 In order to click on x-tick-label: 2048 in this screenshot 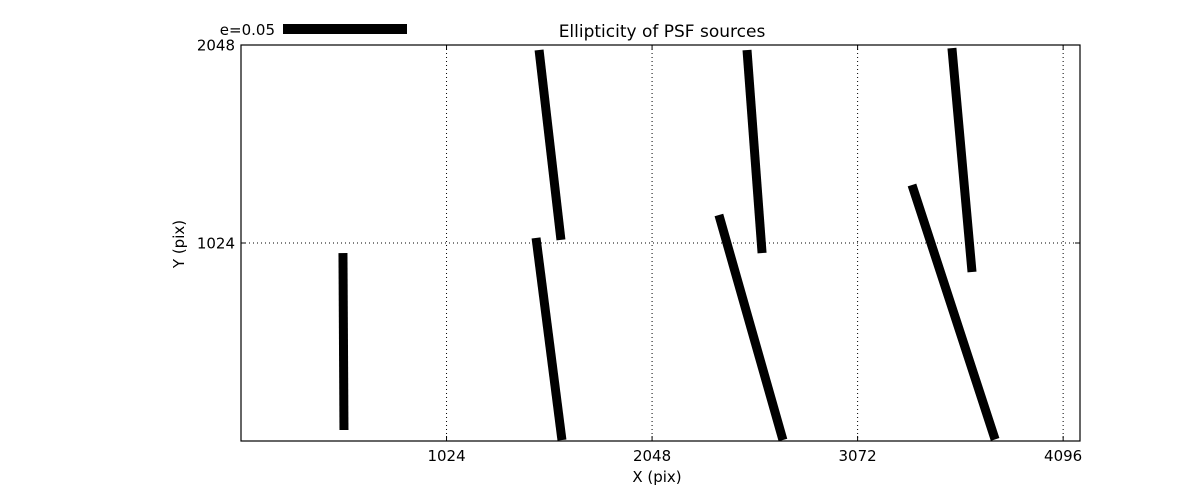, I will do `click(652, 456)`.